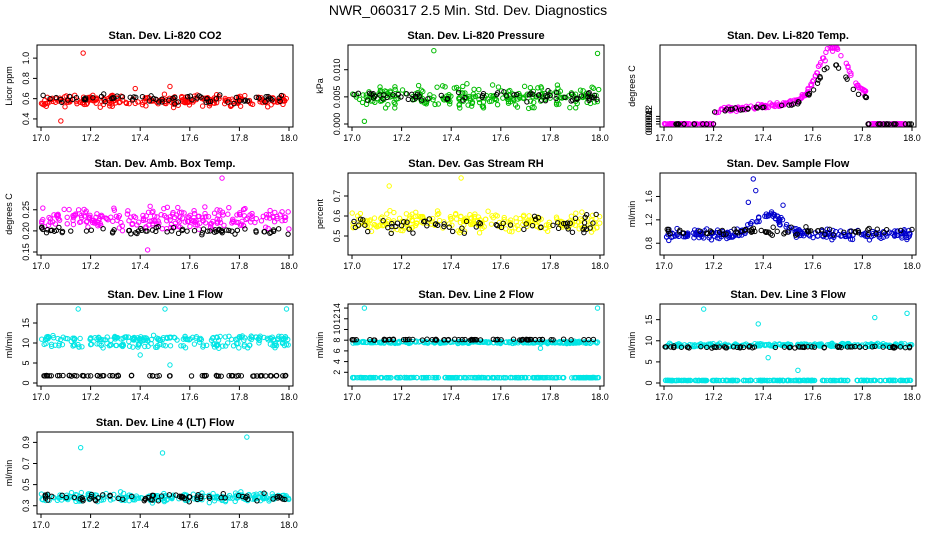 This screenshot has height=540, width=936. I want to click on data-points, so click(163, 87).